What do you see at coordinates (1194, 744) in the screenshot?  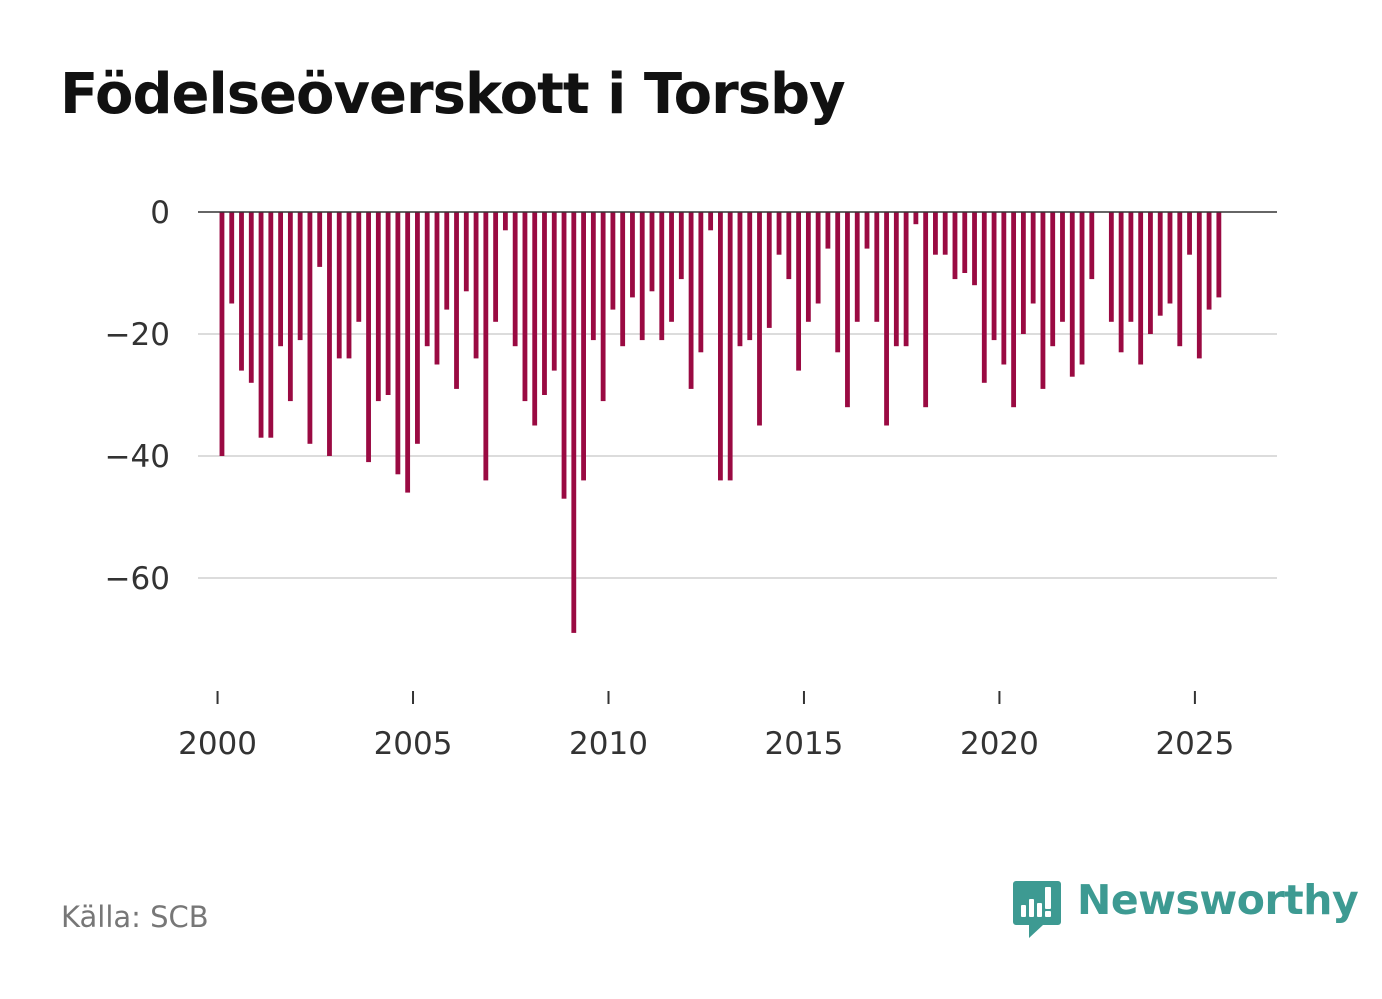 I see `x-tick-label: 2025` at bounding box center [1194, 744].